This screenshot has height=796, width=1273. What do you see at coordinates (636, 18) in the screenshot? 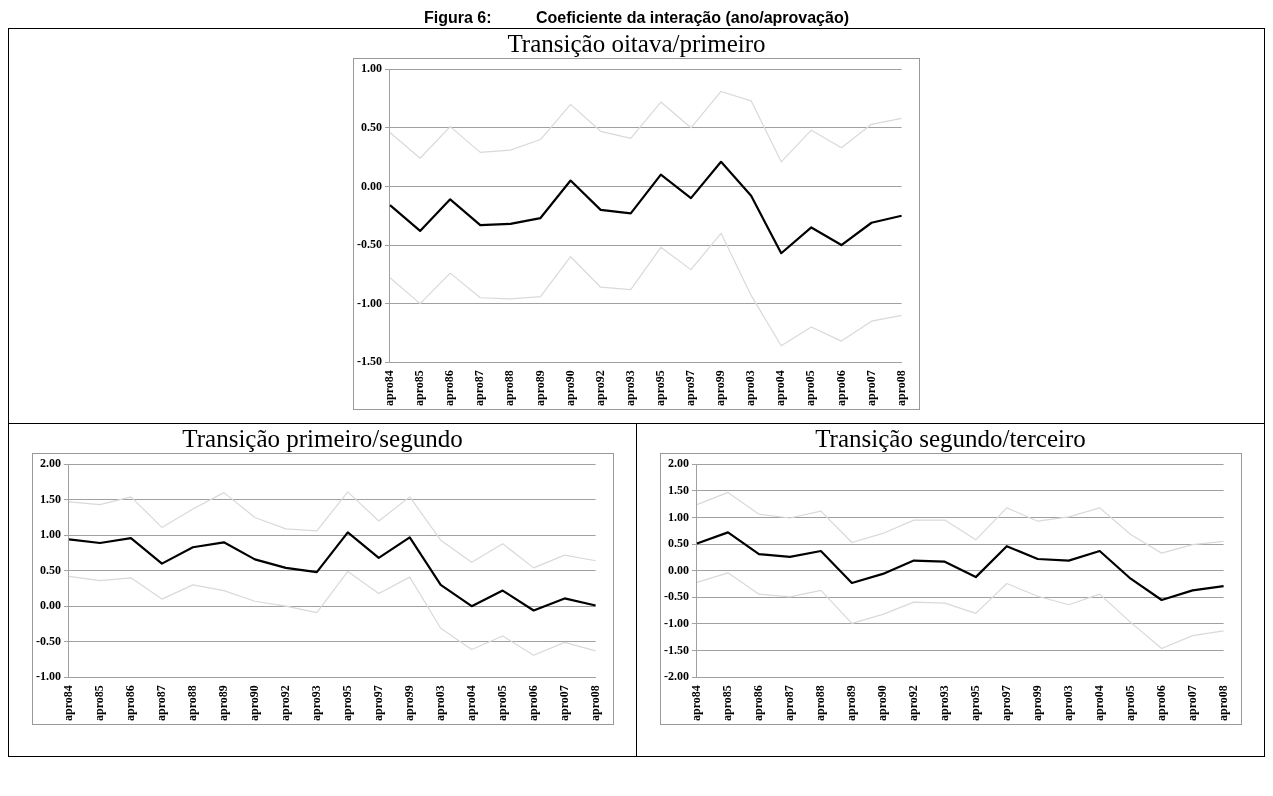
I see `text: Figura 6: Coeficiente da interação (ano/aprovação)` at bounding box center [636, 18].